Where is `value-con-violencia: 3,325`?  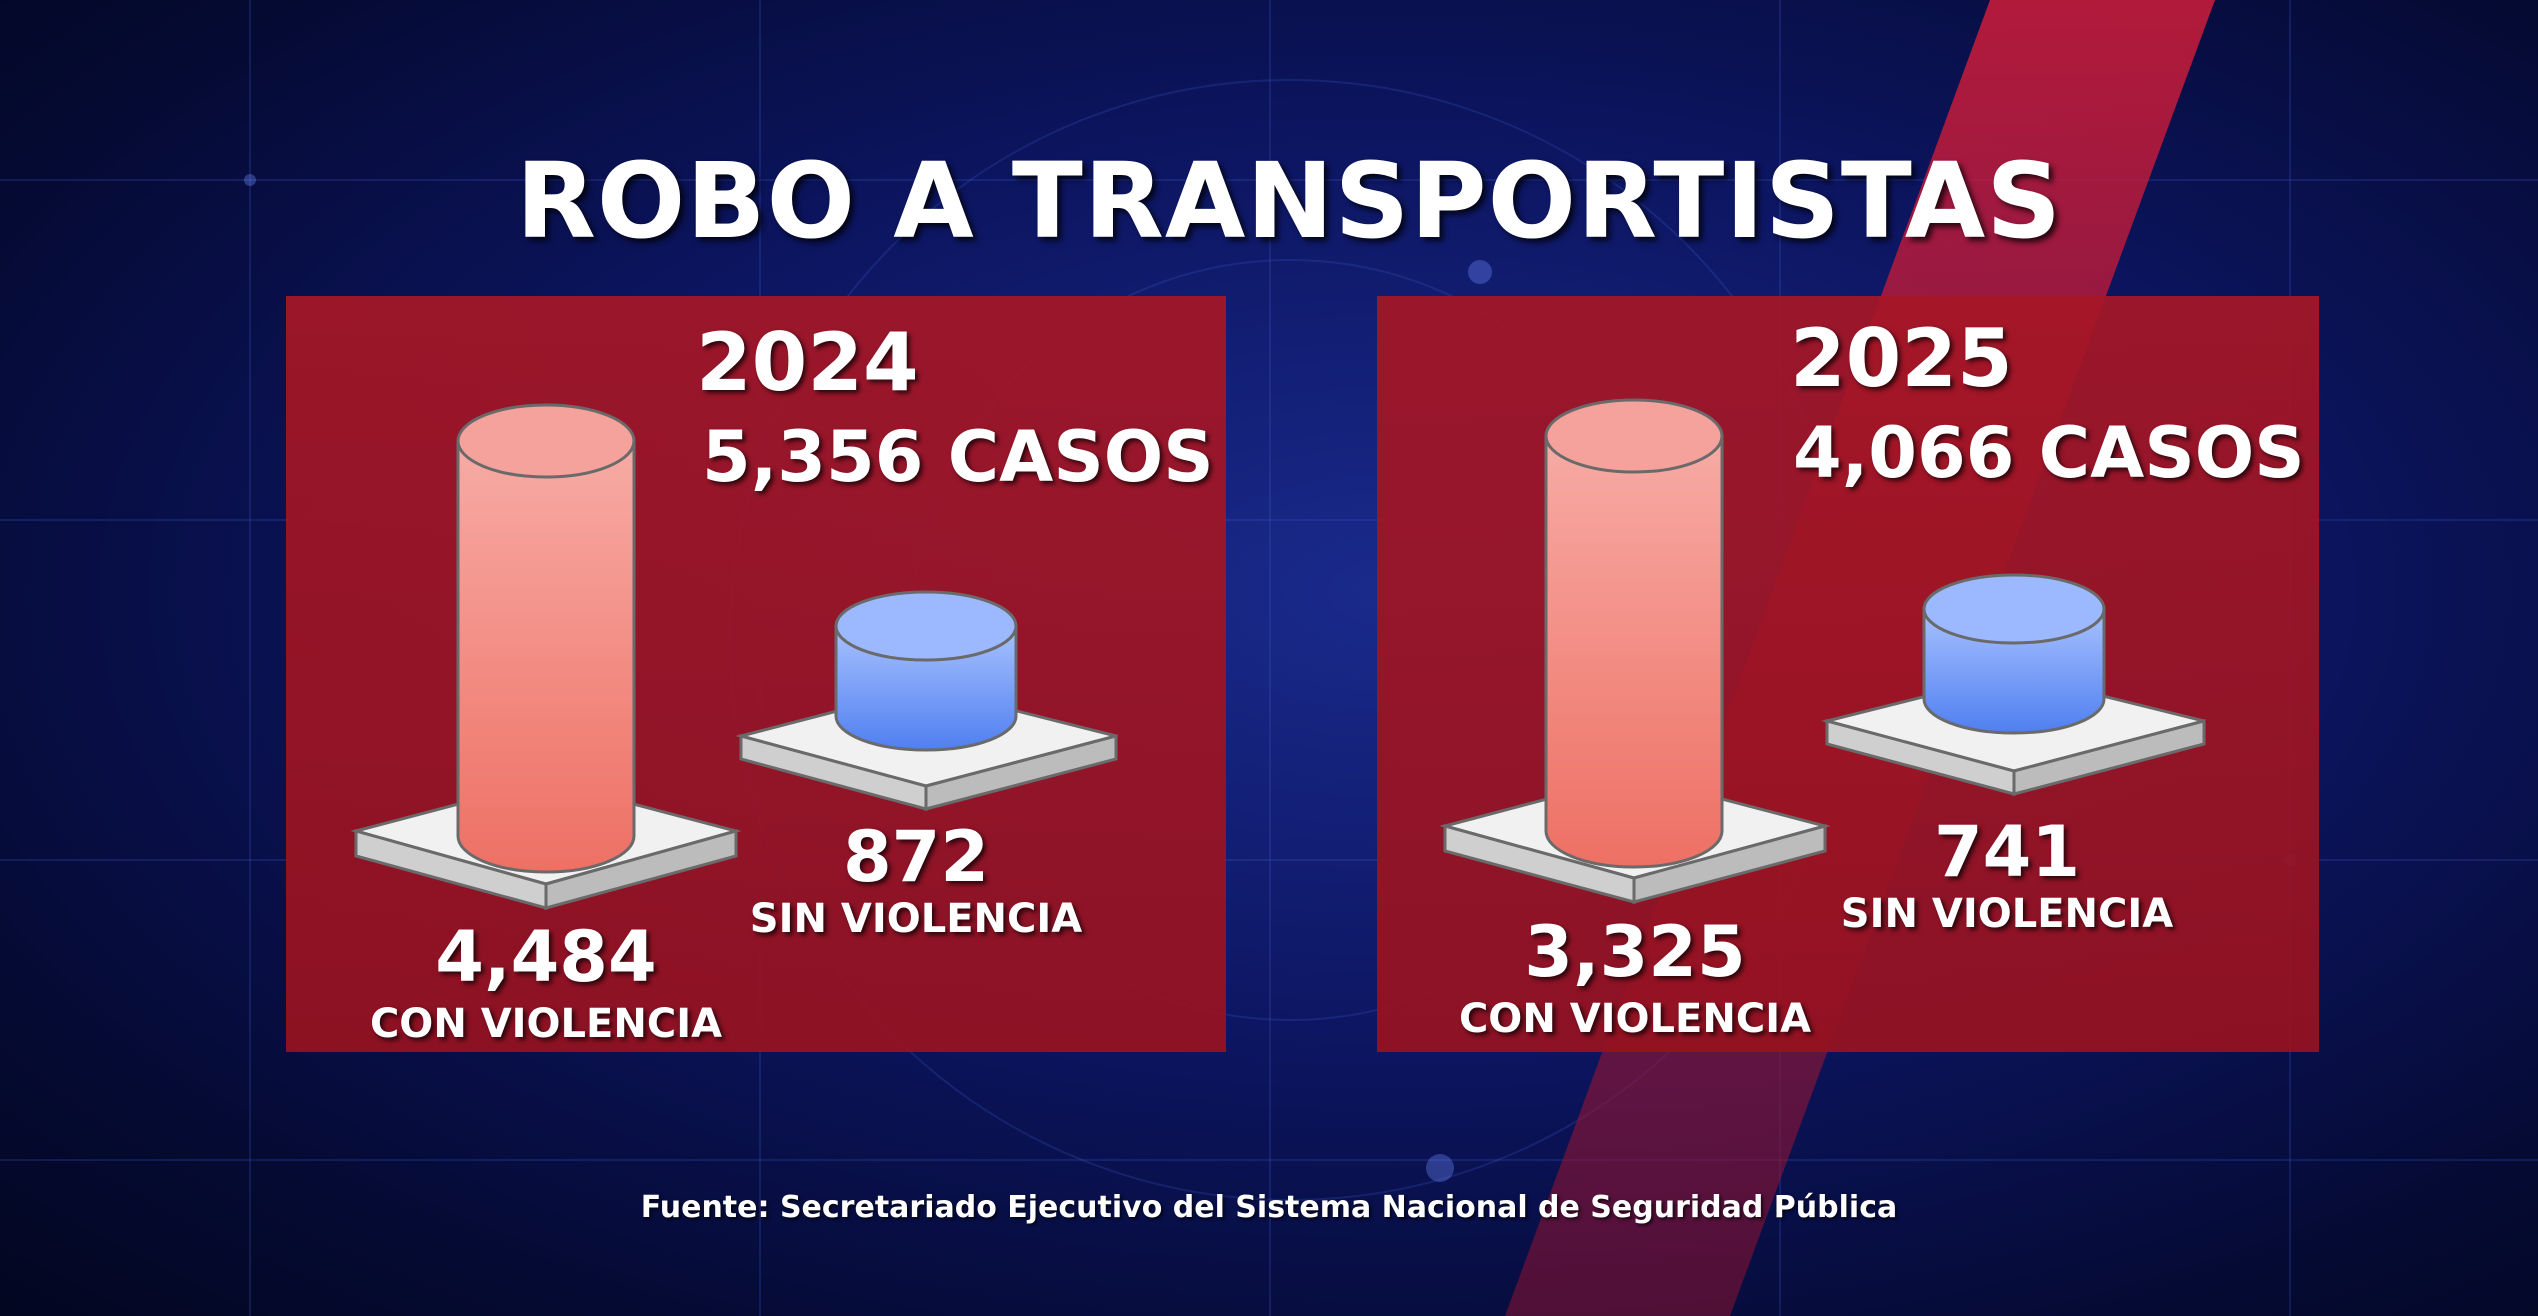 value-con-violencia: 3,325 is located at coordinates (1635, 952).